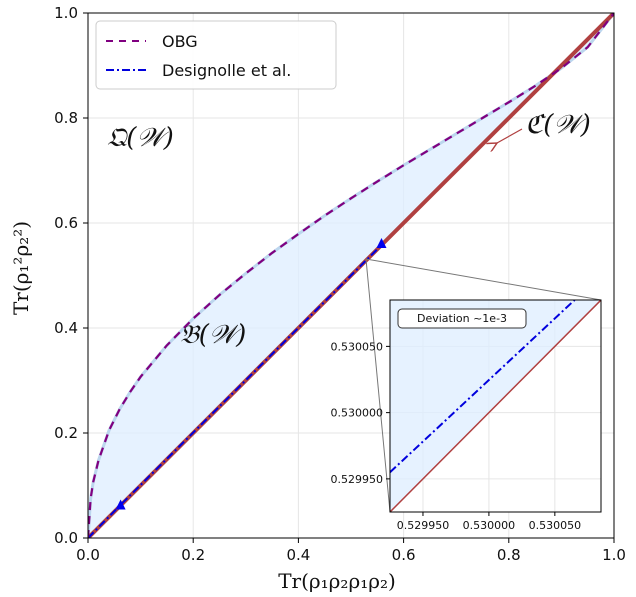  What do you see at coordinates (213, 335) in the screenshot?
I see `region-label-bell: 𝔅(𝒲)` at bounding box center [213, 335].